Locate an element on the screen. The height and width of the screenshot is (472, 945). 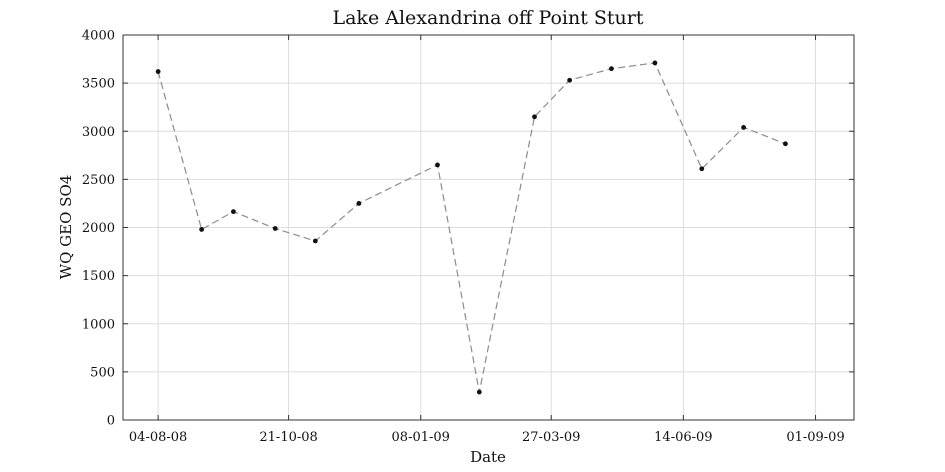
y-tick-label: 0 is located at coordinates (111, 421).